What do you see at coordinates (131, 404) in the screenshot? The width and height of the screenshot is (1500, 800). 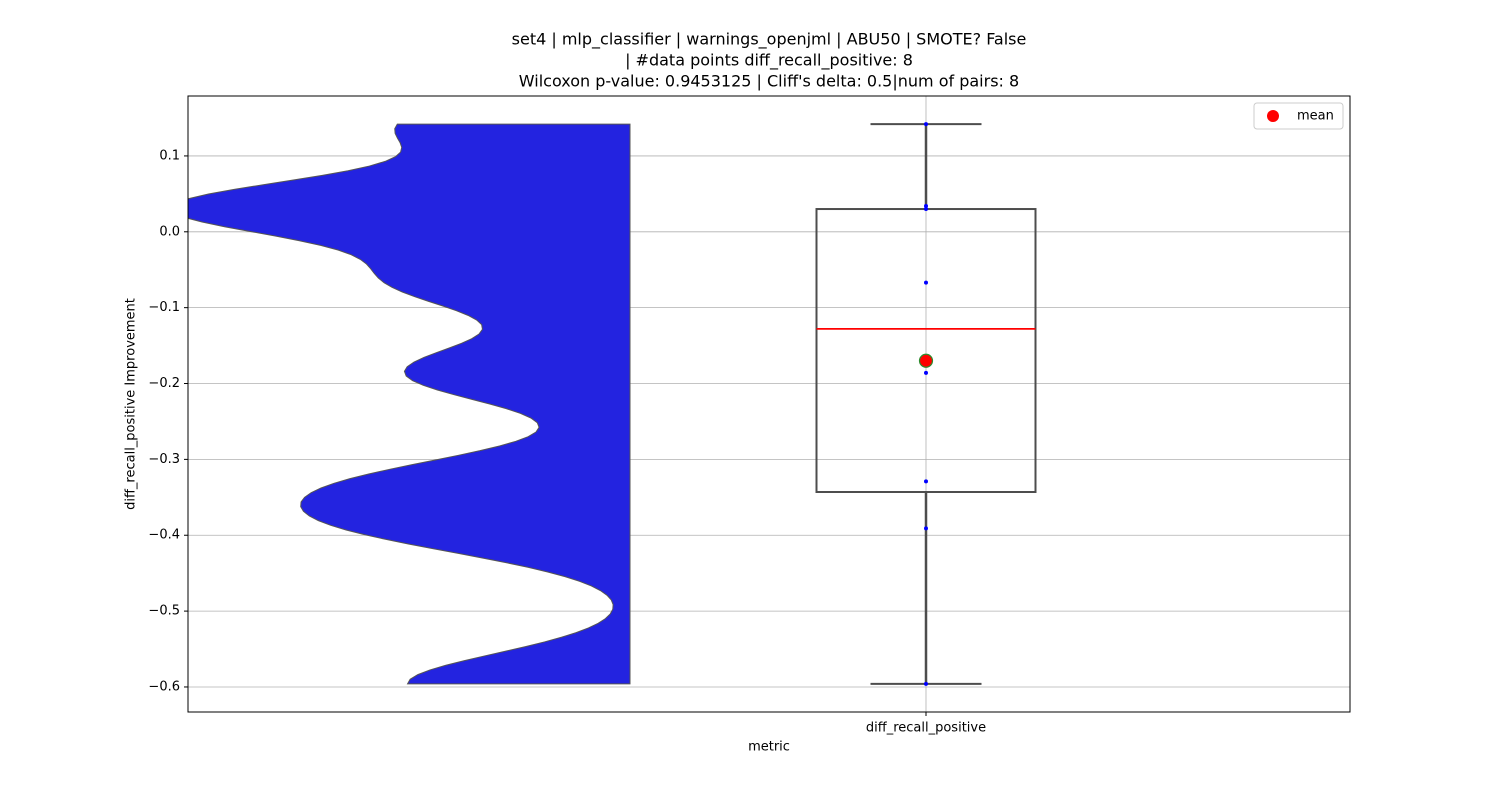 I see `y-axis-label: diff_recall_positive Improvement` at bounding box center [131, 404].